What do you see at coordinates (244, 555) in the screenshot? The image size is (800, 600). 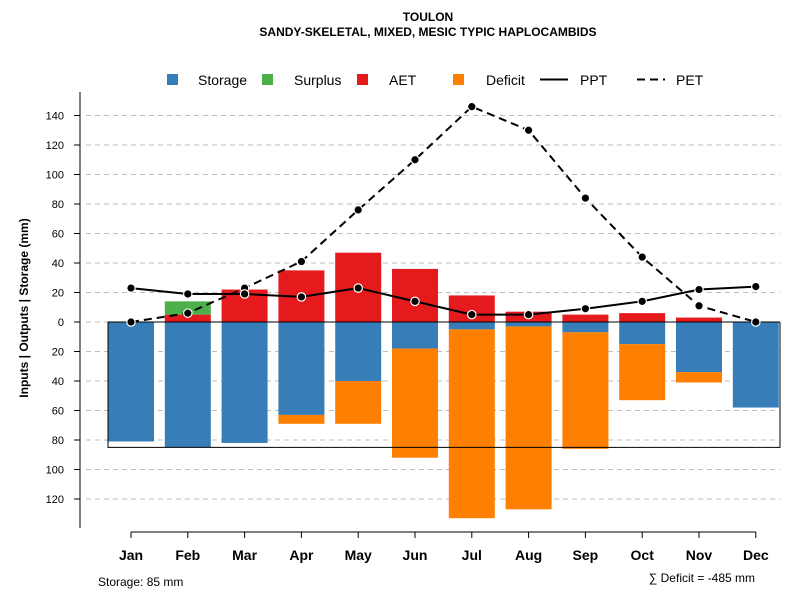 I see `x-tick-label: Mar` at bounding box center [244, 555].